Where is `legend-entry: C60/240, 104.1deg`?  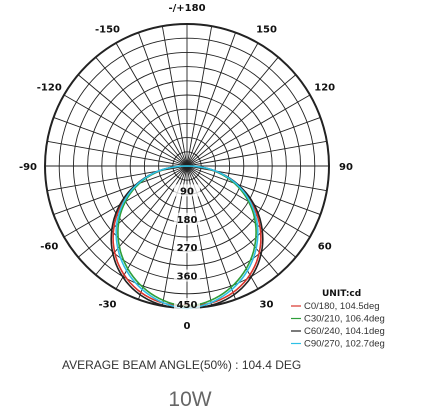
legend-entry: C60/240, 104.1deg is located at coordinates (344, 331).